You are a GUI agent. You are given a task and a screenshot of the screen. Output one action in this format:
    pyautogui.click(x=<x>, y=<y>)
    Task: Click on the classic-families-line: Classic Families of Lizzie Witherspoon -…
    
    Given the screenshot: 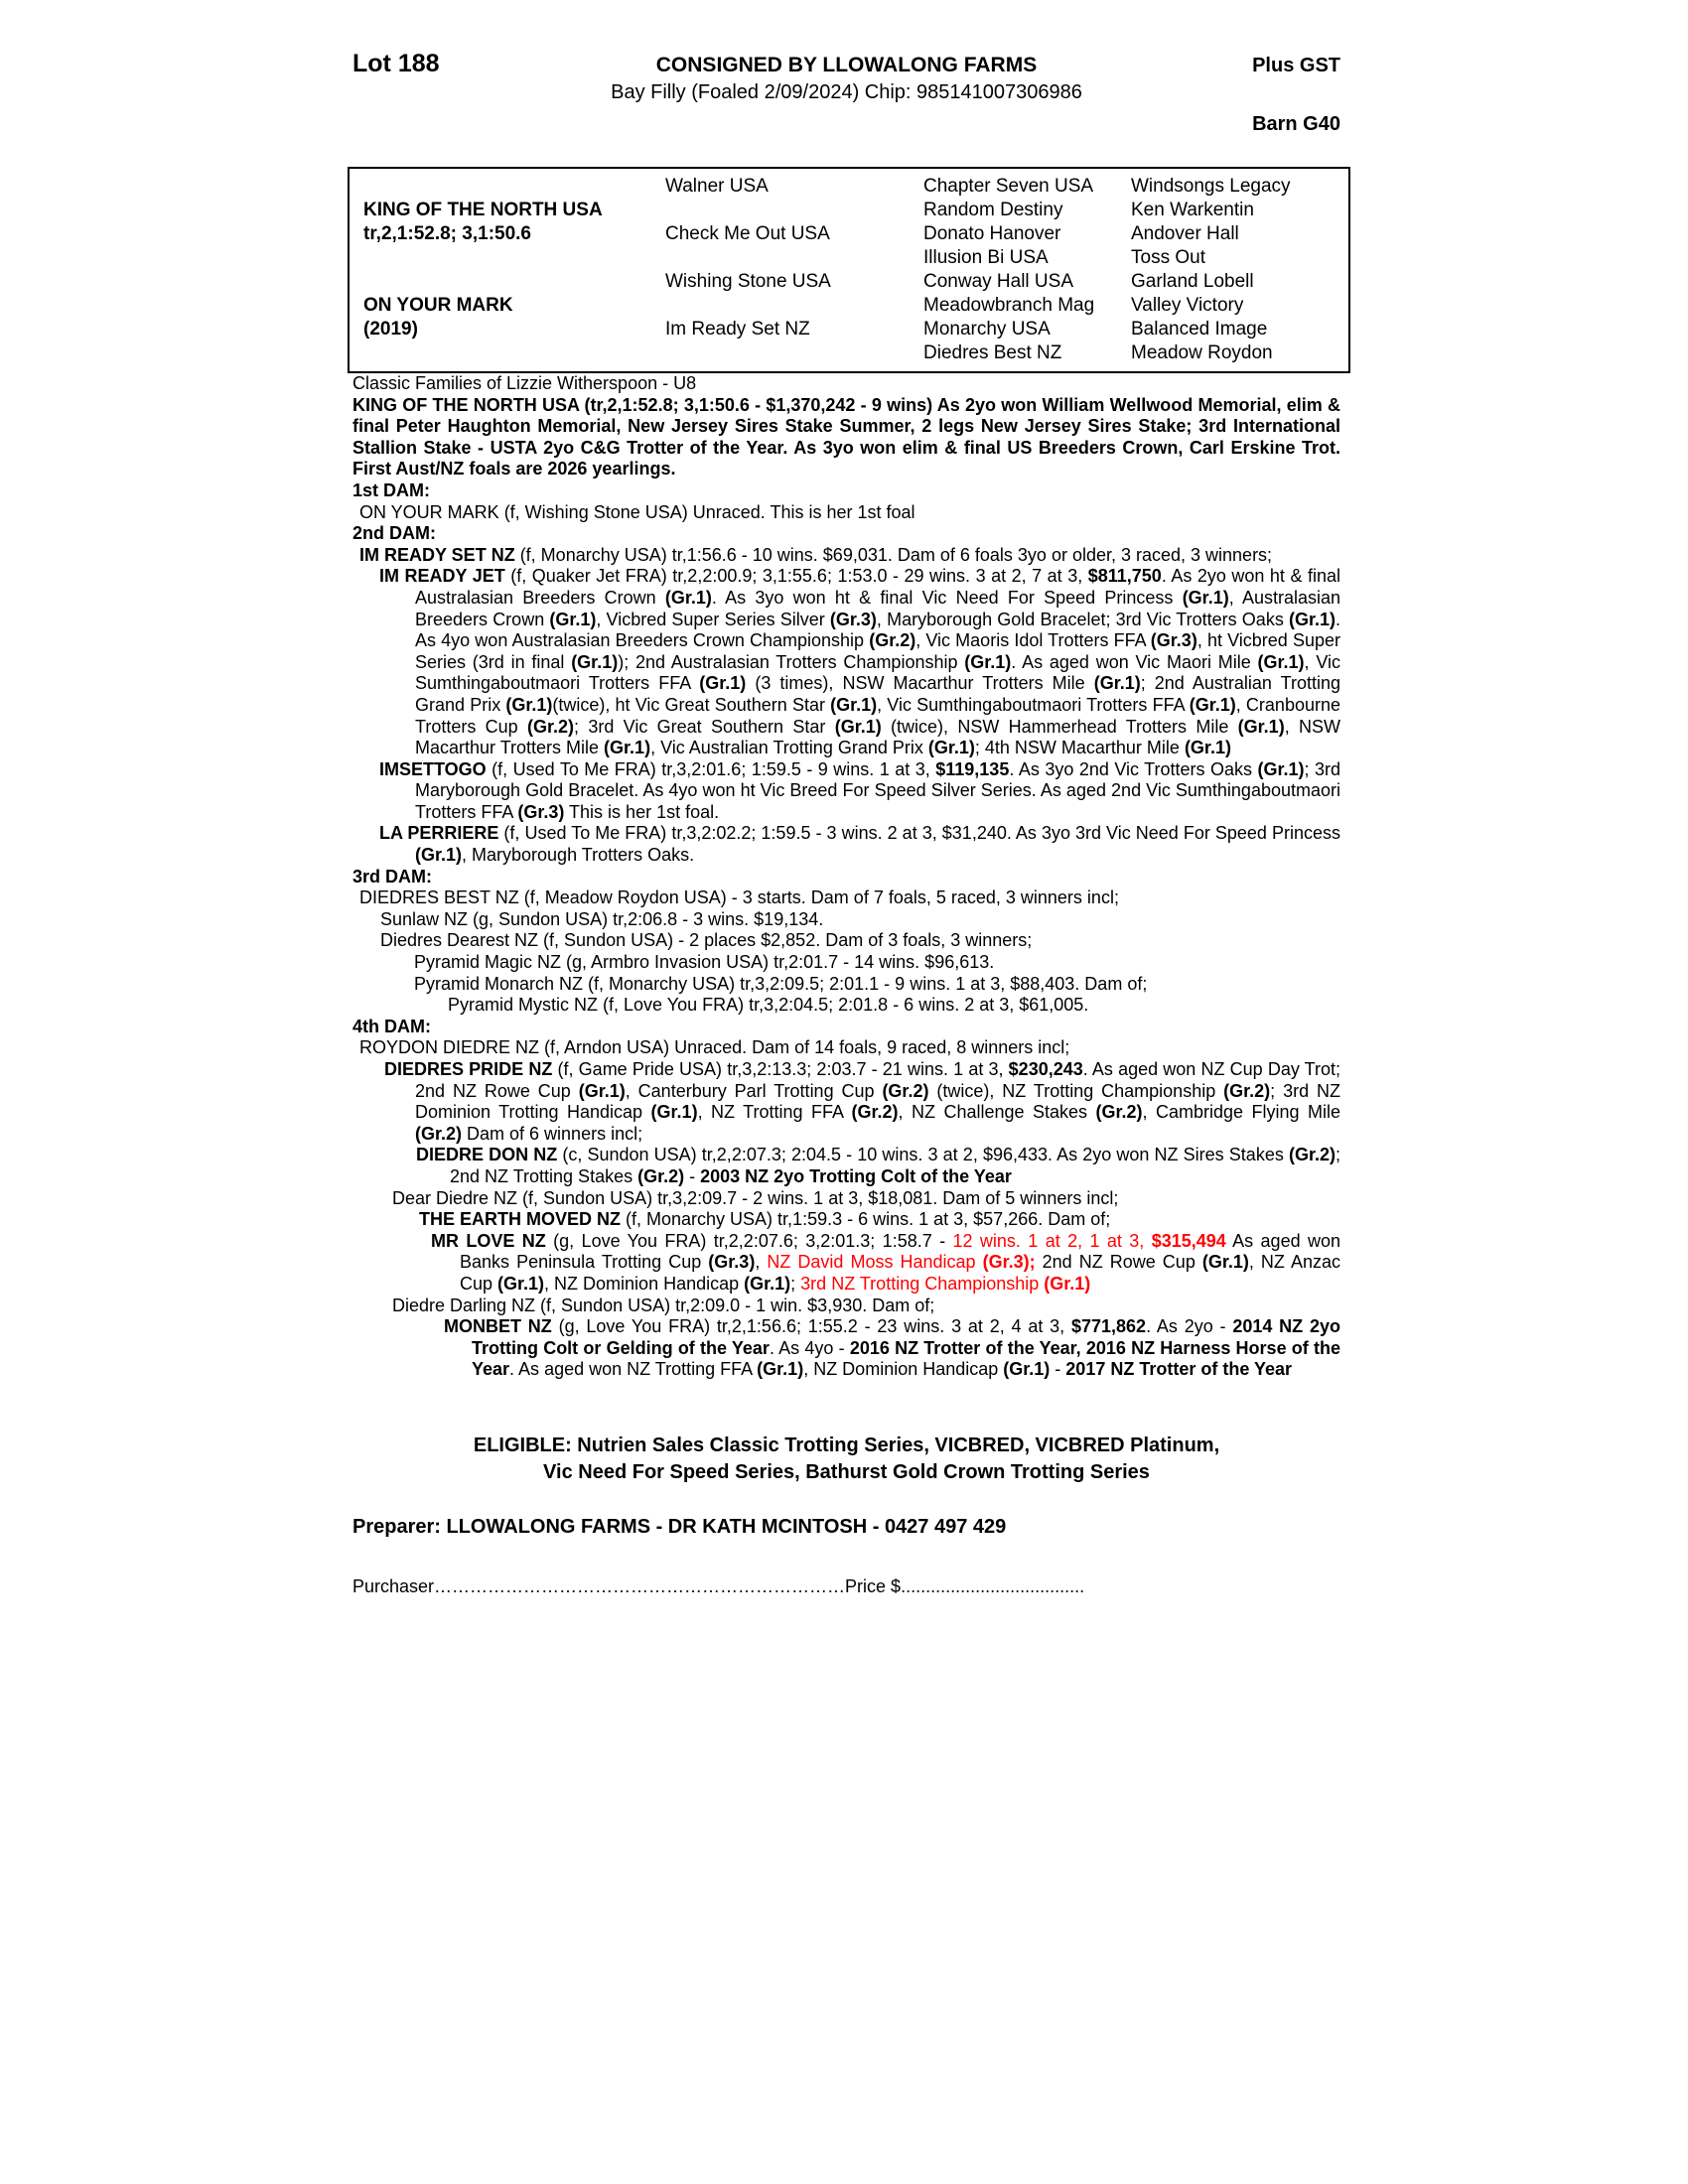 What is the action you would take?
    pyautogui.click(x=524, y=383)
    